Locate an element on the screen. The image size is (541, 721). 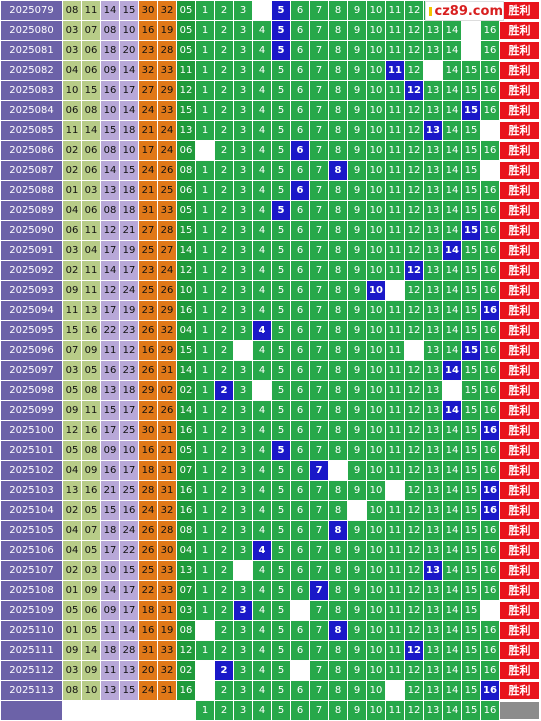
site-logo: cz89.com is located at coordinates (464, 11).